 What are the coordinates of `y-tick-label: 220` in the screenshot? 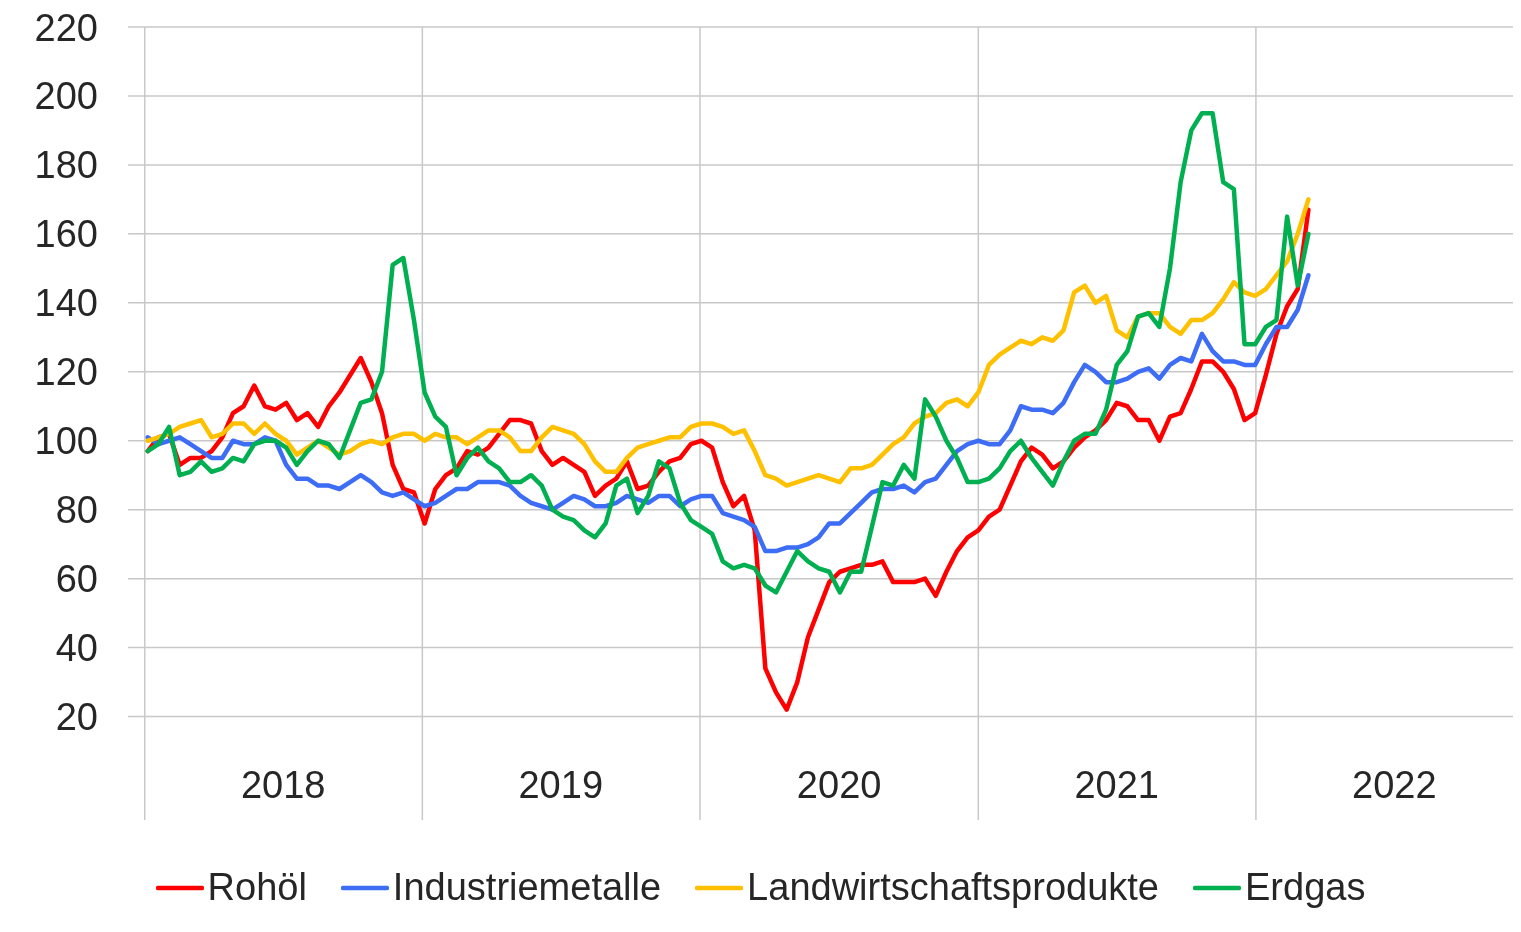 It's located at (66, 27).